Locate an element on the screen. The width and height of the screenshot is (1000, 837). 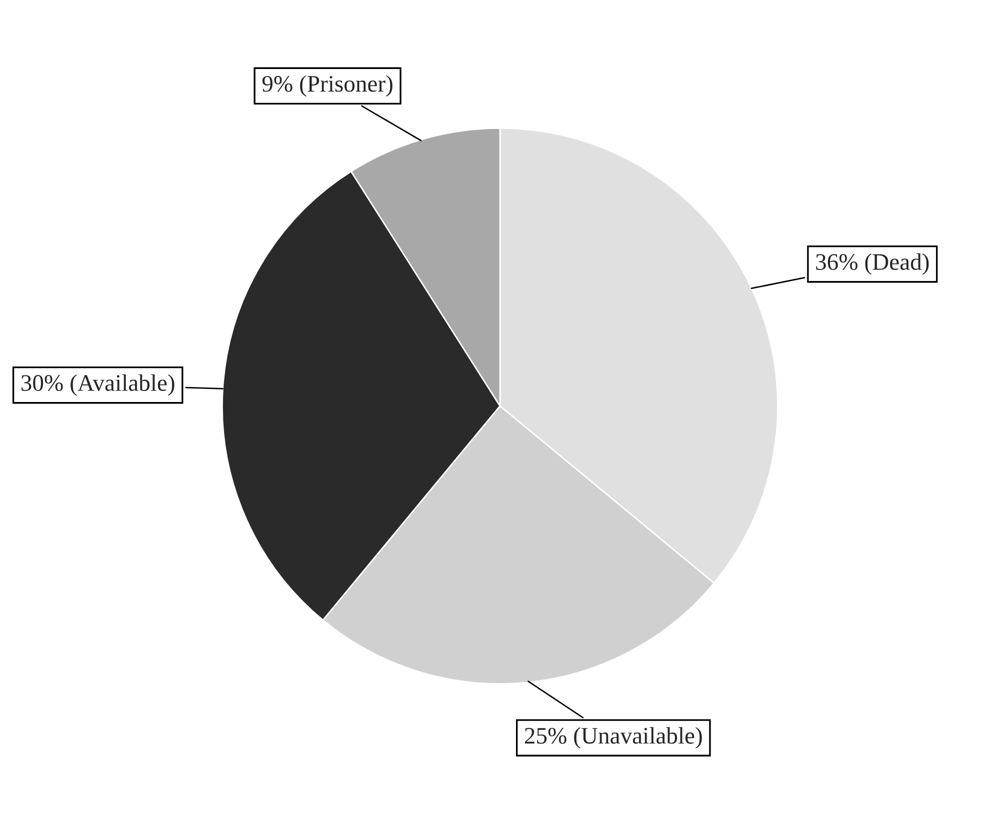
slice-label: 9% (Prisoner) is located at coordinates (327, 86).